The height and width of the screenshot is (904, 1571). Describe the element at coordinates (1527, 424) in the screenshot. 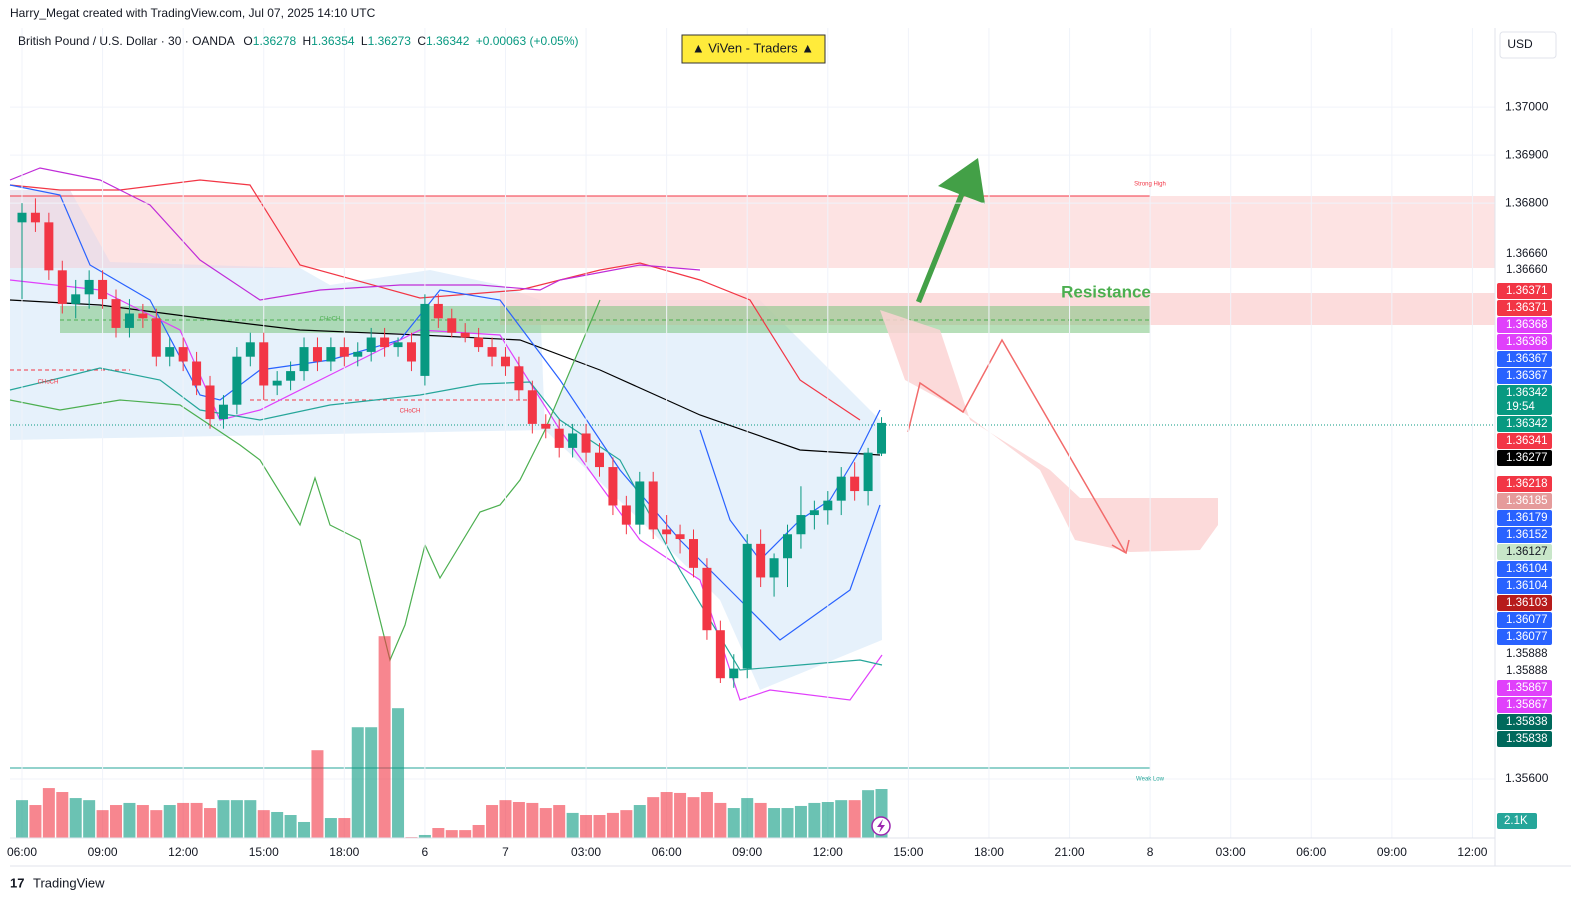

I see `price-badge-label: 1.36342` at that location.